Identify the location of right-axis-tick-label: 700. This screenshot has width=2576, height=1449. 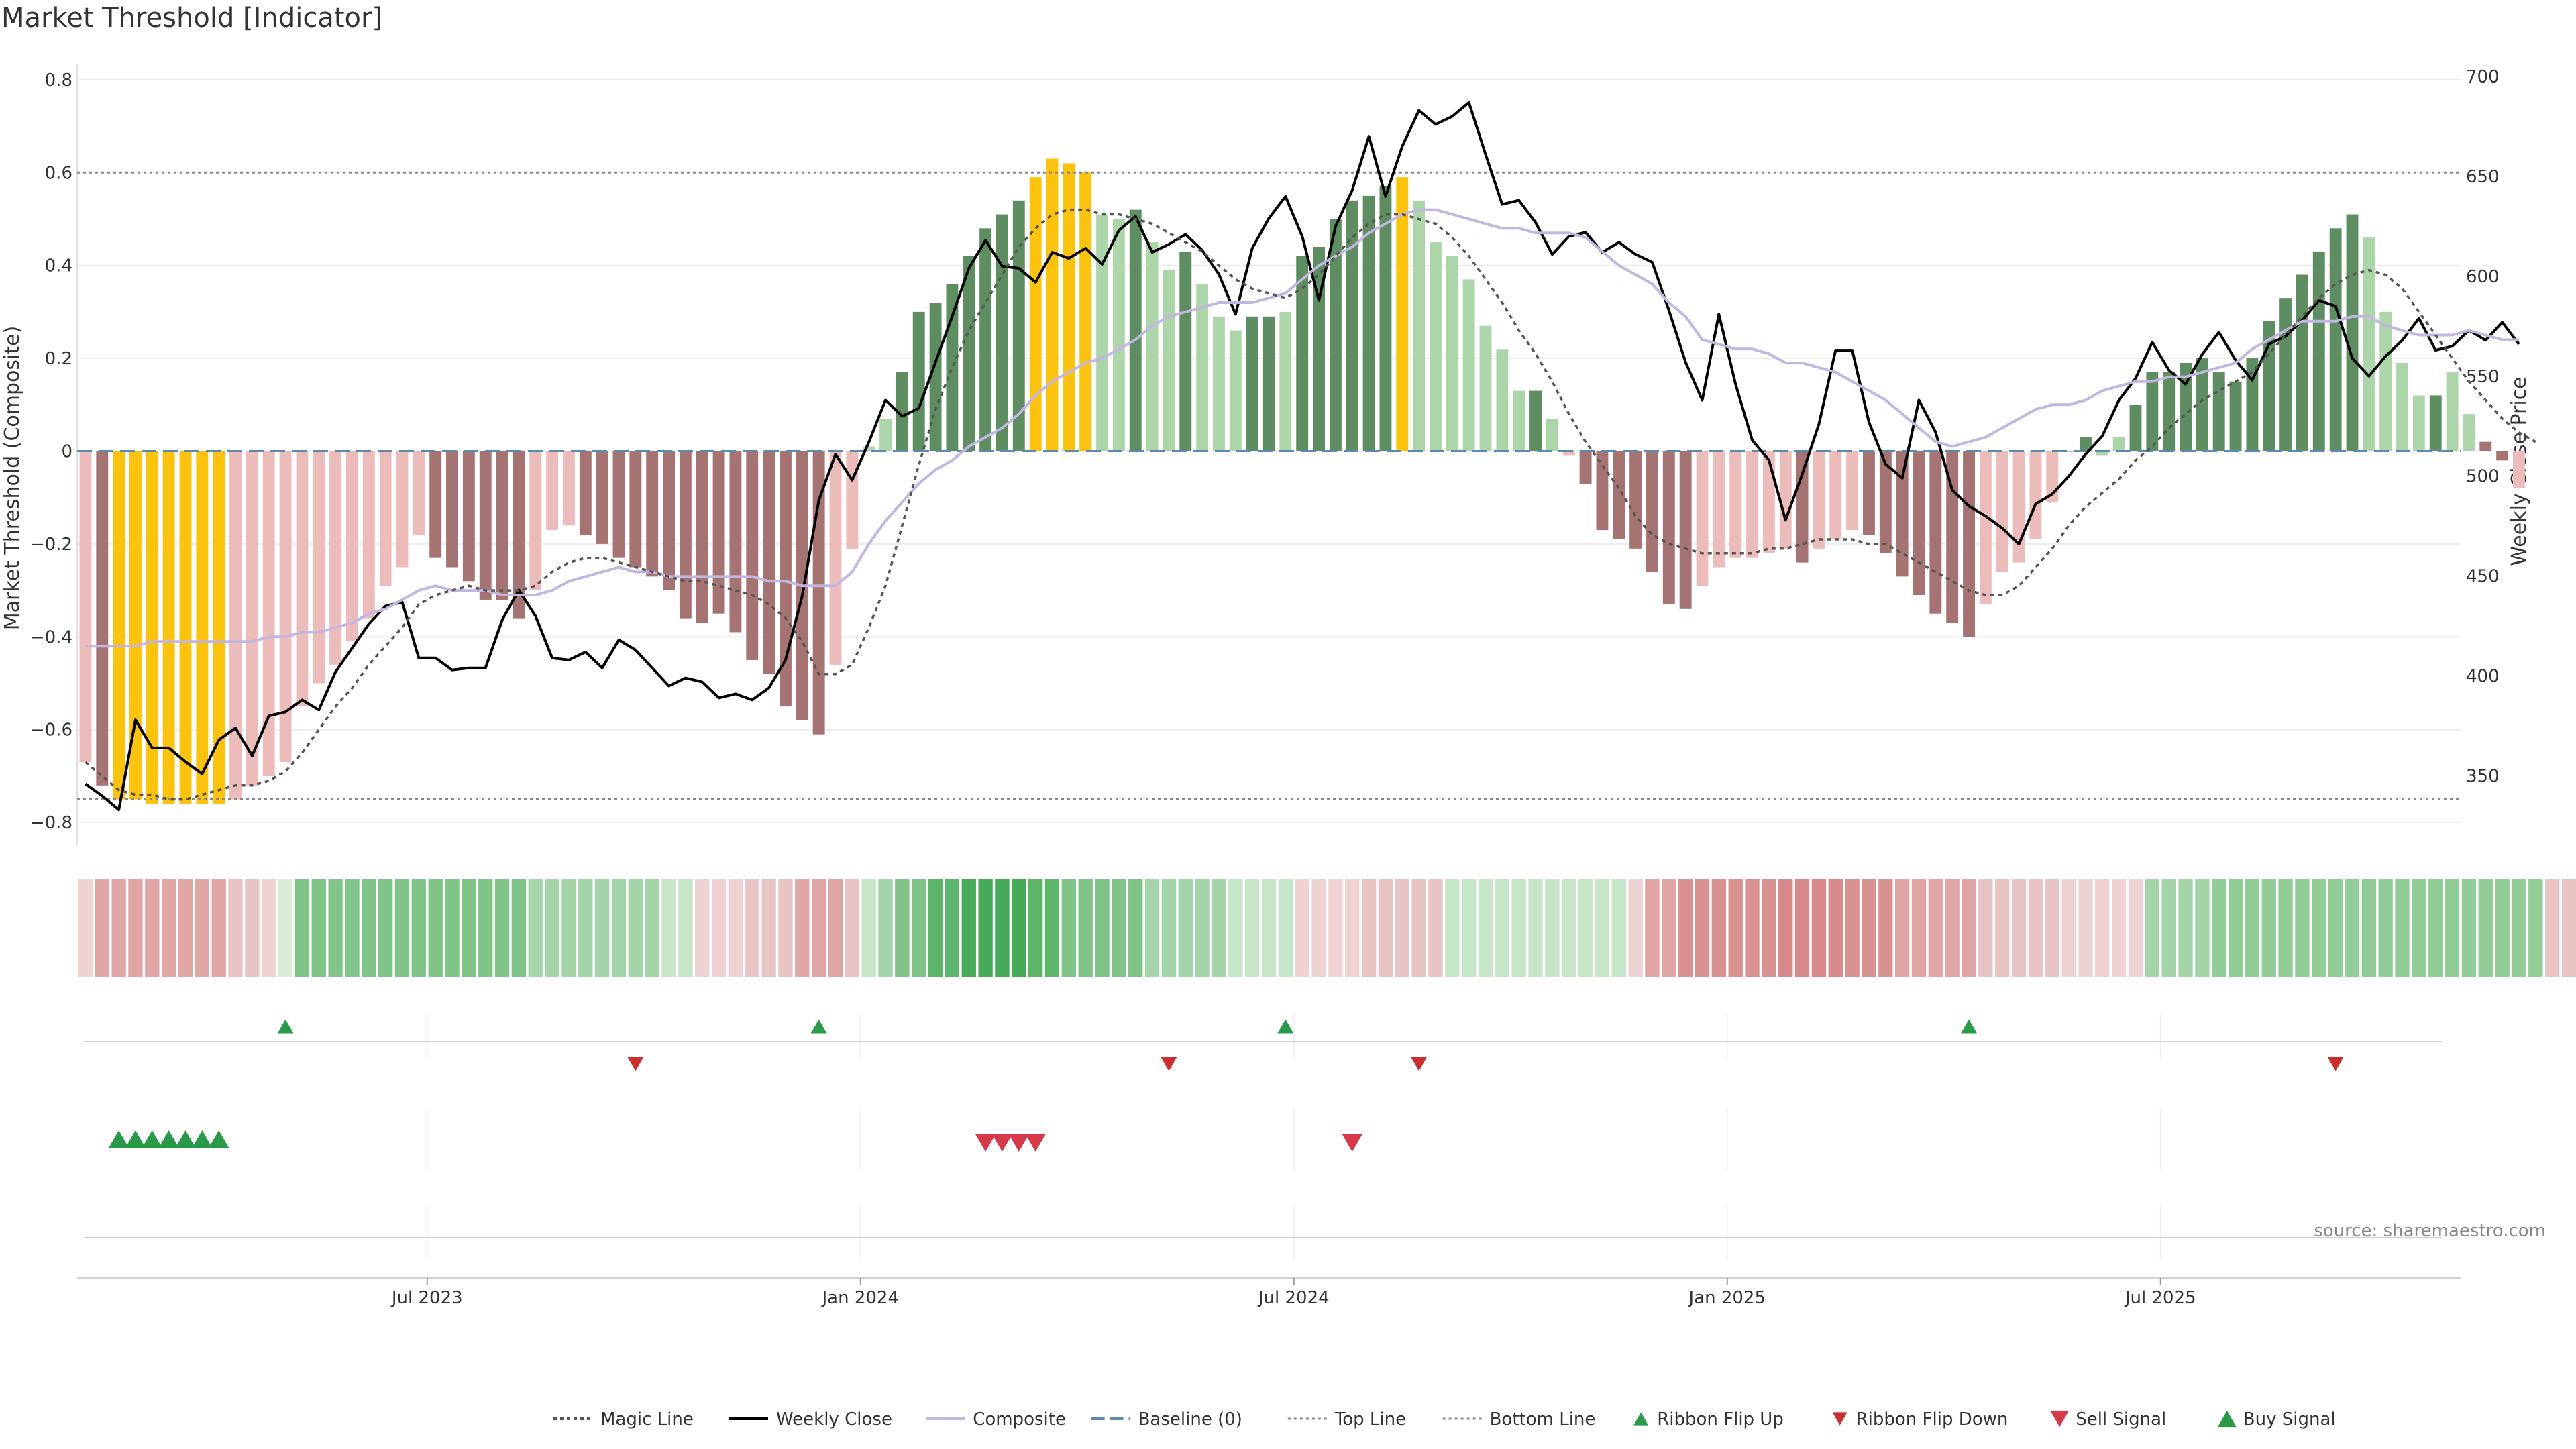
(2483, 77).